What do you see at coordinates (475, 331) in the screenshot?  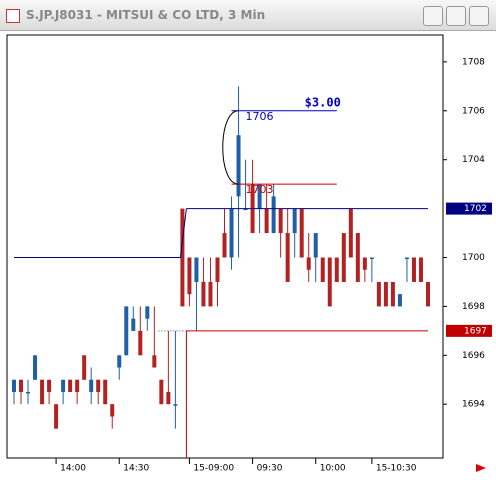 I see `price-level-label: 1697` at bounding box center [475, 331].